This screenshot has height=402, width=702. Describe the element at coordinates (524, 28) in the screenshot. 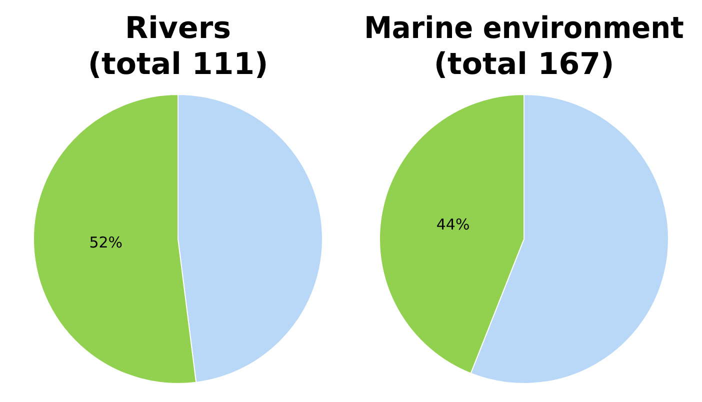

I see `chart-title: Marine environment` at that location.